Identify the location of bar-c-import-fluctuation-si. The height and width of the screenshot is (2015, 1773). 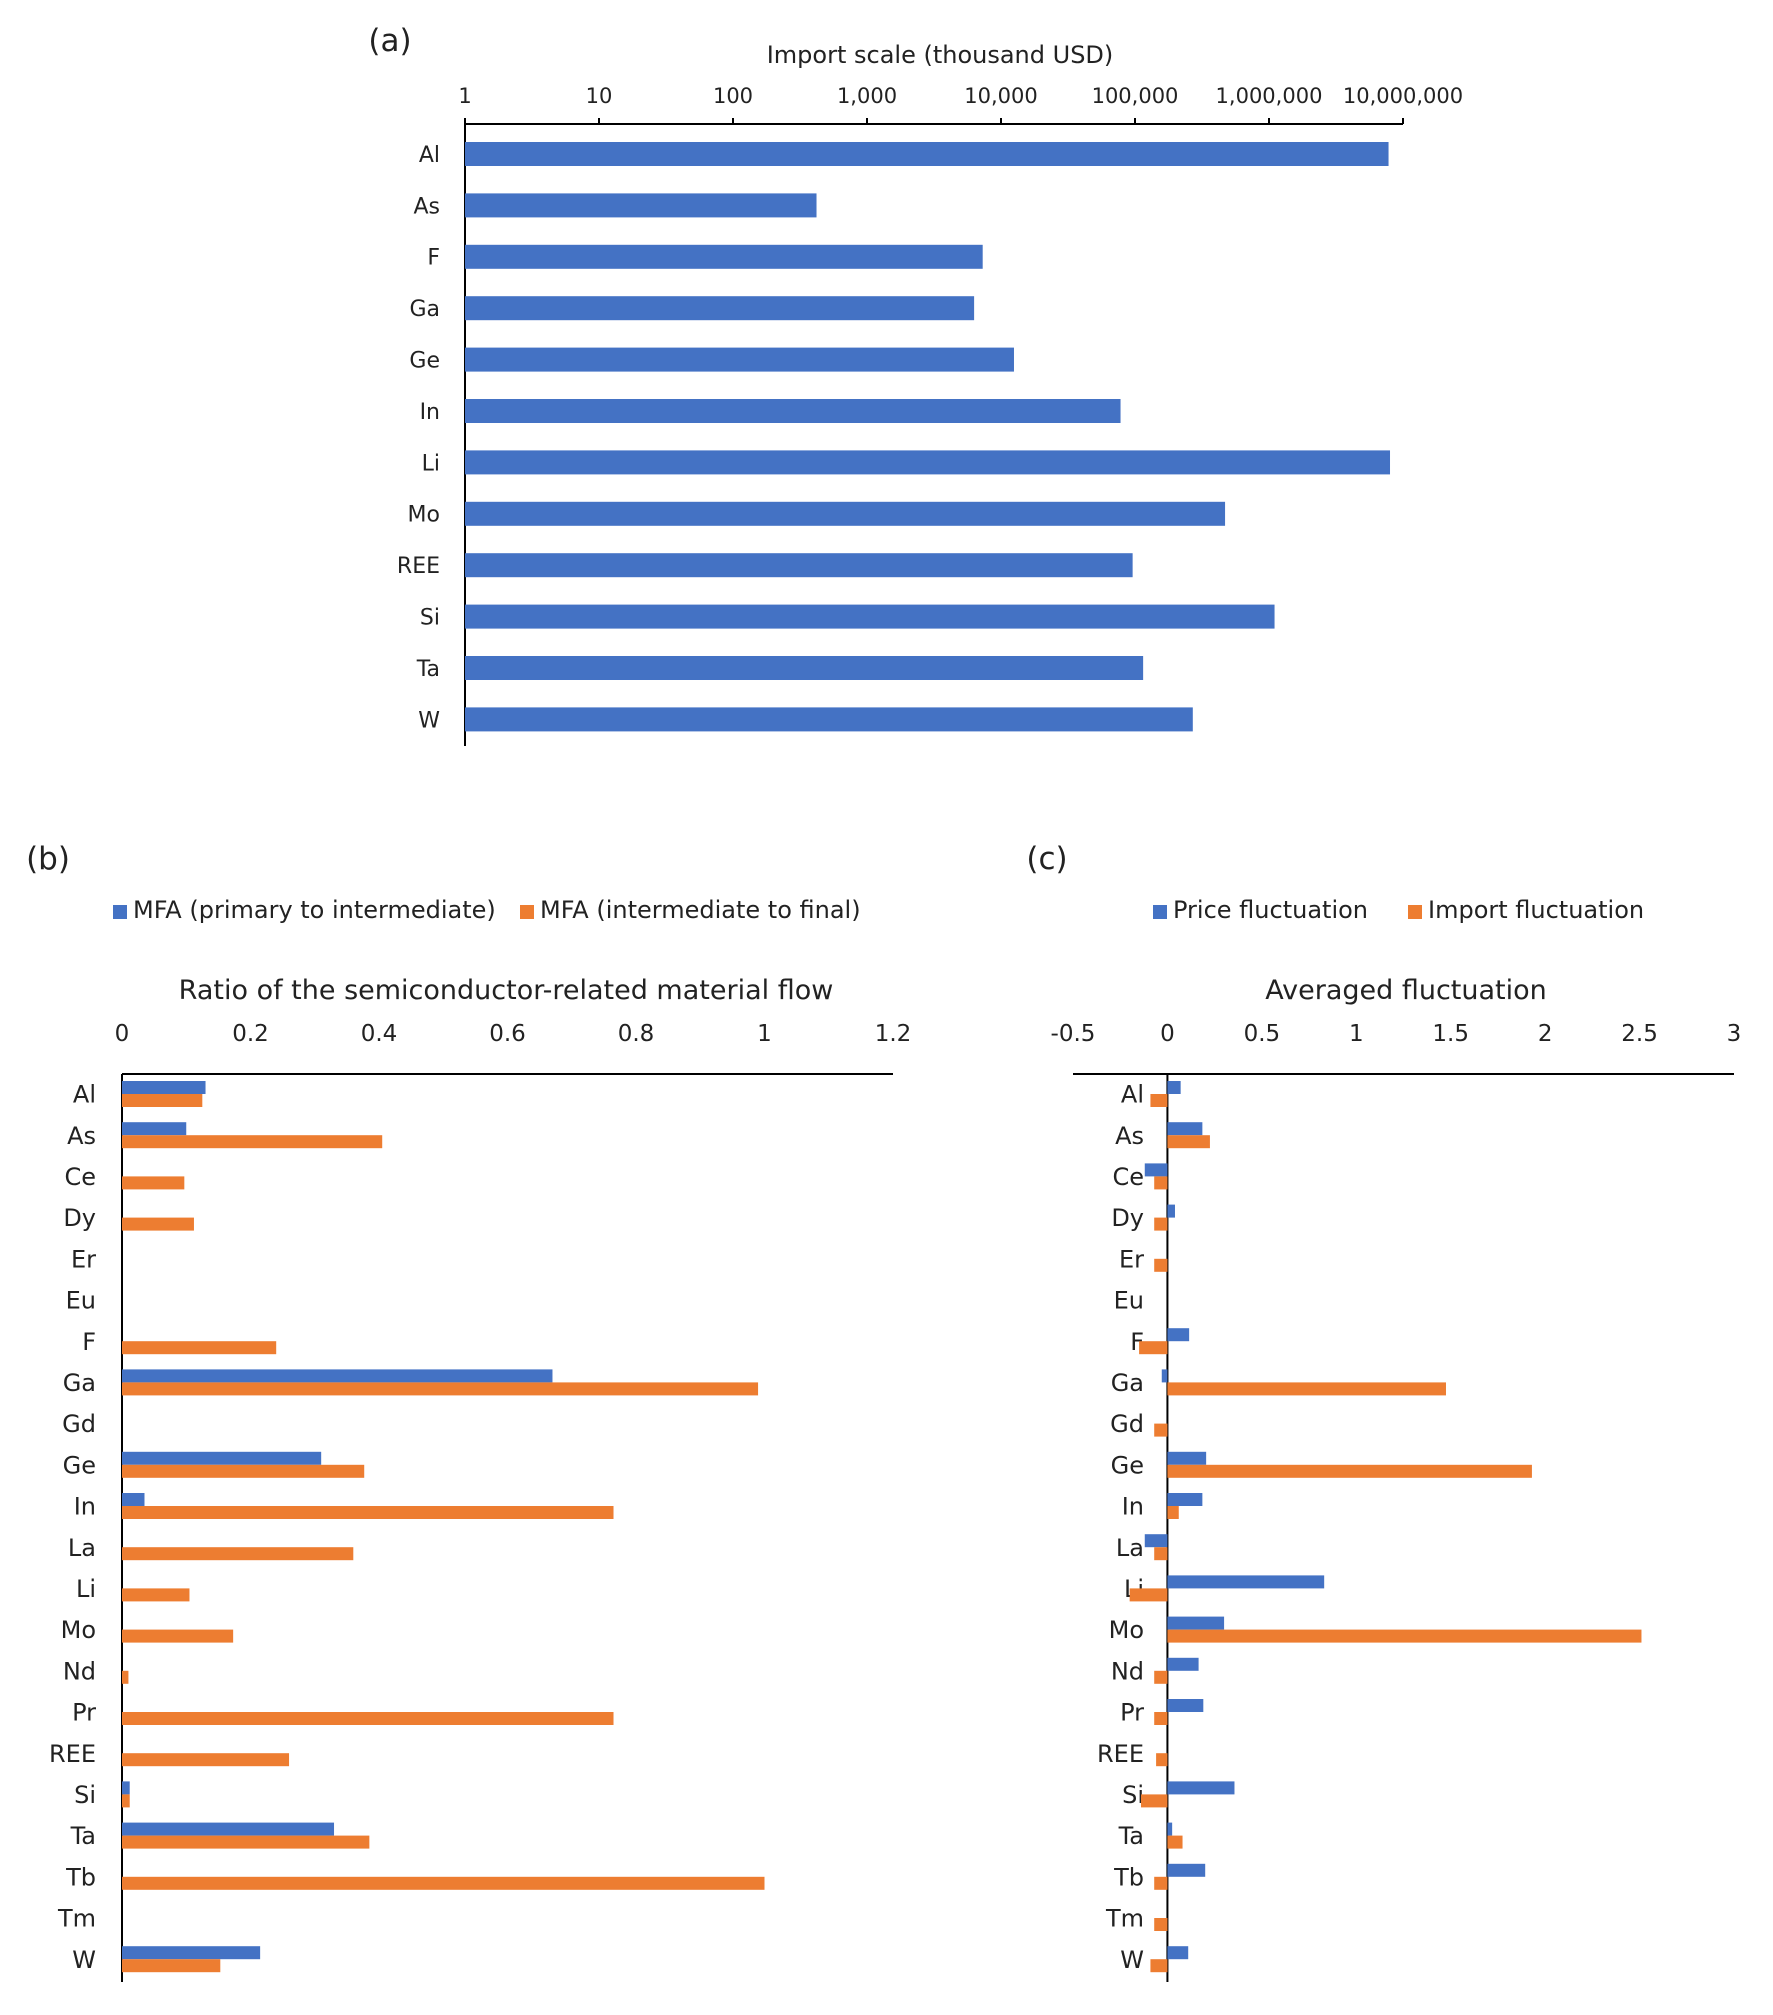
(1154, 1801).